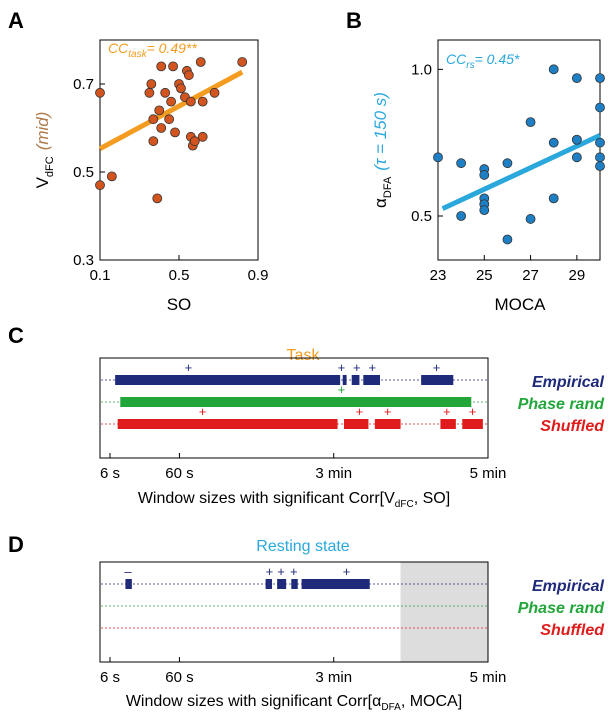 This screenshot has width=612, height=714. Describe the element at coordinates (179, 304) in the screenshot. I see `x-axis-label-a: SO` at that location.